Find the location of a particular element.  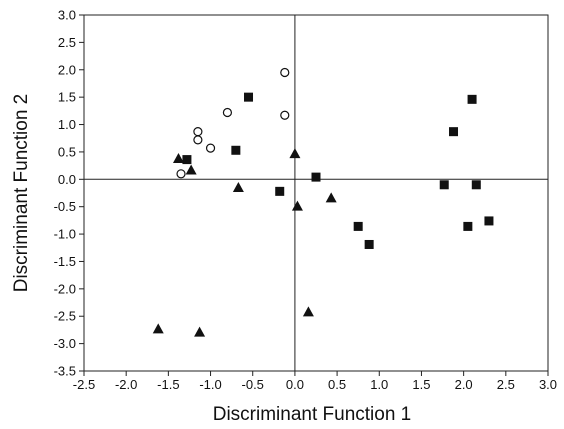

x-tick-label: 2.0 is located at coordinates (464, 384).